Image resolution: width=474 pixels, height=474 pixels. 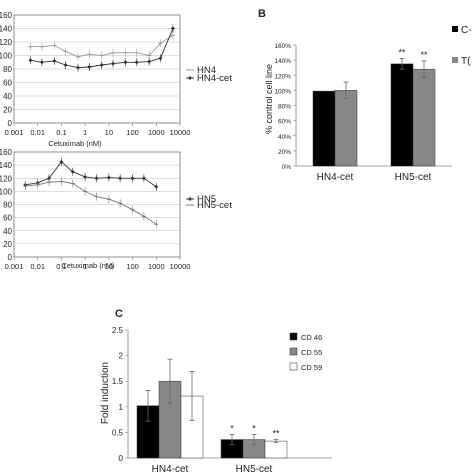 What do you see at coordinates (75, 143) in the screenshot?
I see `x-axis-label-a1: Cetuximab (nM)` at bounding box center [75, 143].